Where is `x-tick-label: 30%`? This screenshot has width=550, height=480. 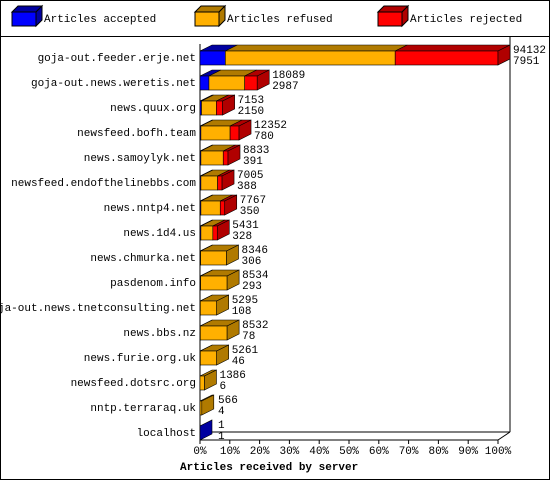
x-tick-label: 30% is located at coordinates (289, 452).